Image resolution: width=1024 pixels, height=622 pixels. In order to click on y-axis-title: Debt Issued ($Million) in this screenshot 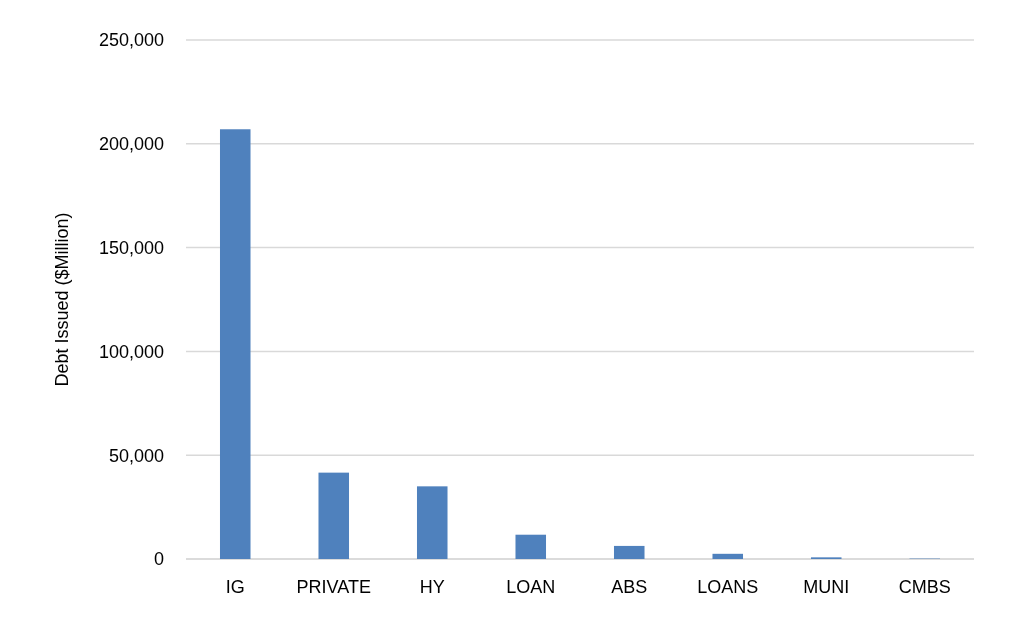, I will do `click(62, 299)`.